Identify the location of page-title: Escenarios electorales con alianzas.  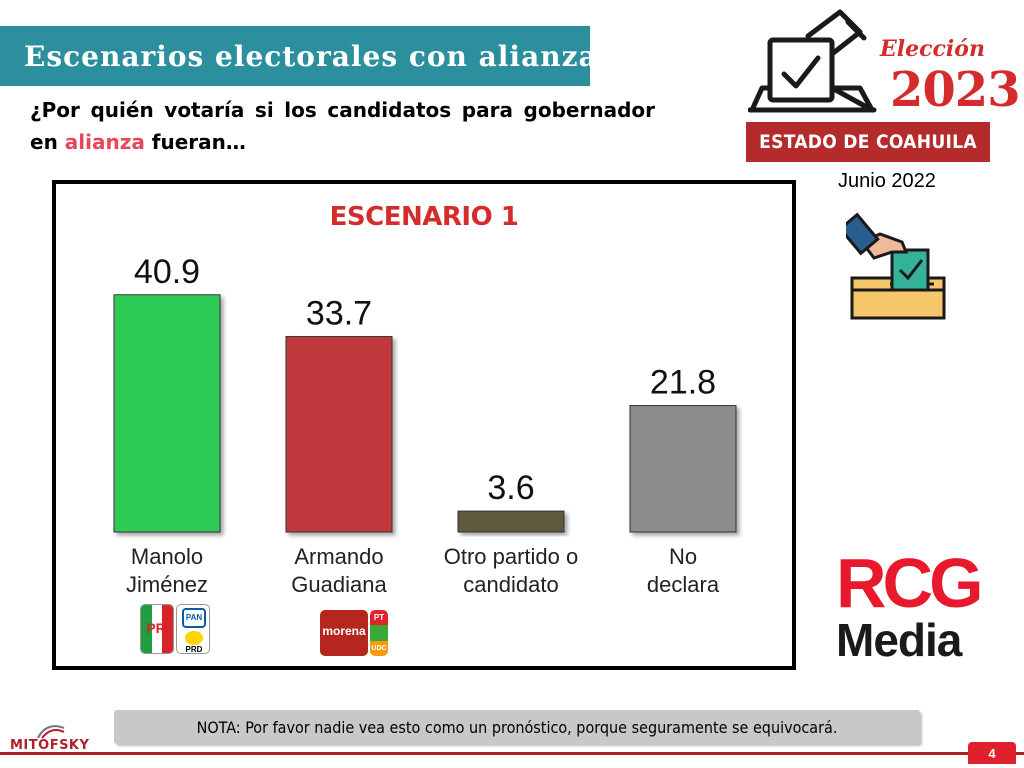
(319, 56).